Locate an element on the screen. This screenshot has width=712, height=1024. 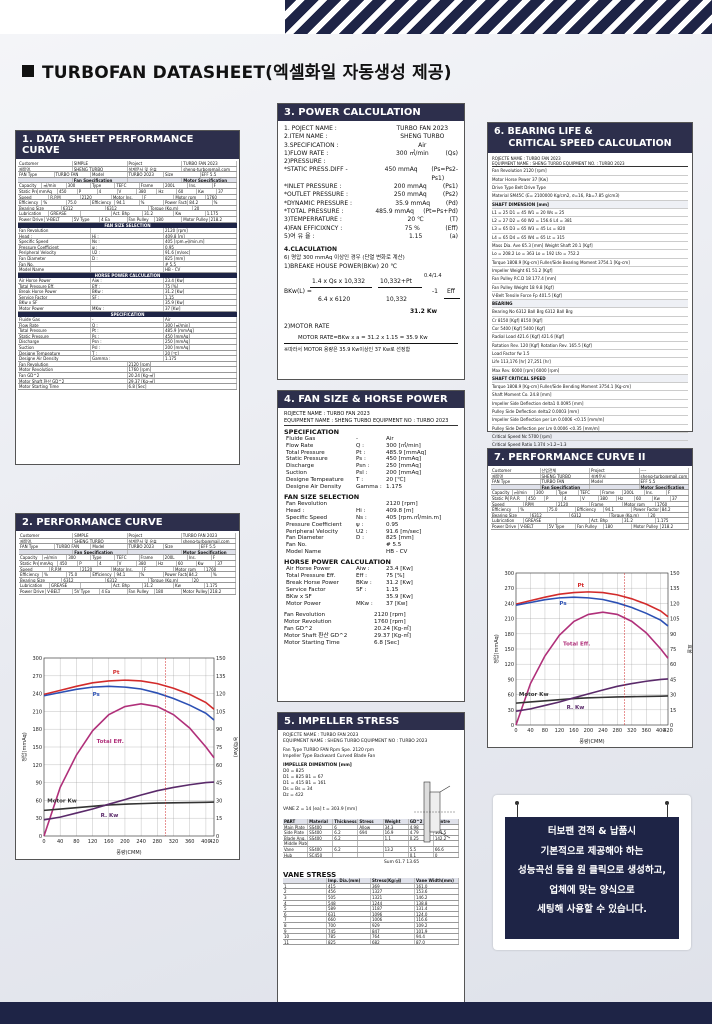
stress-row-cell: 785 is located at coordinates (349, 936).